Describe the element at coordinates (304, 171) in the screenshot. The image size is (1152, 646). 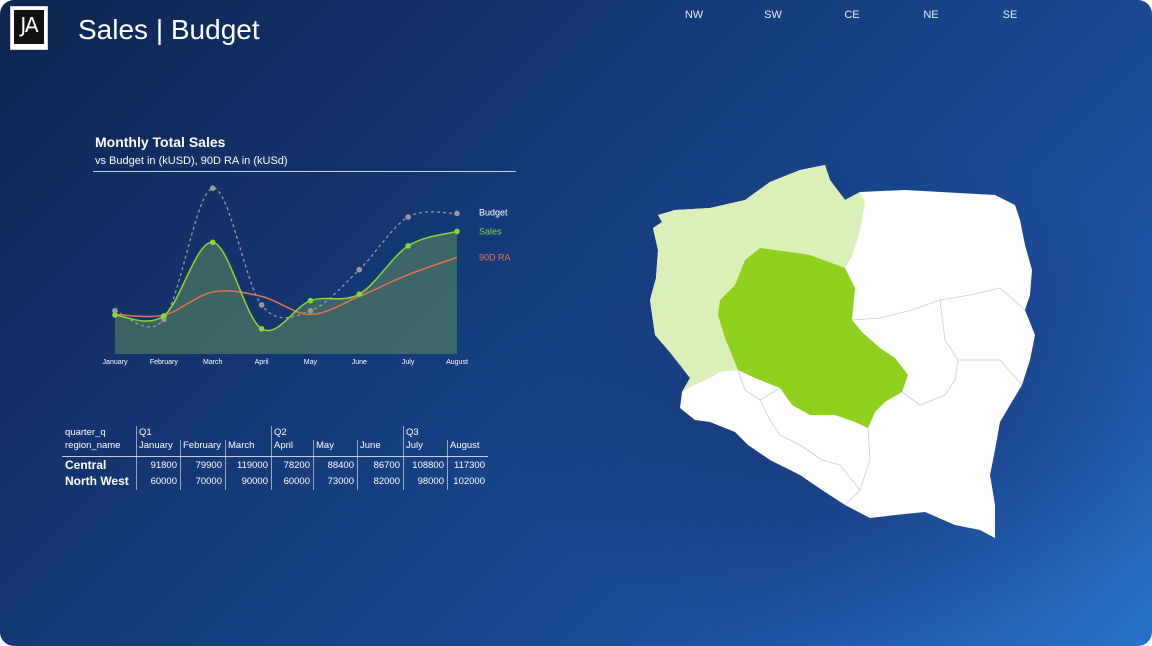
I see `chart-divider` at that location.